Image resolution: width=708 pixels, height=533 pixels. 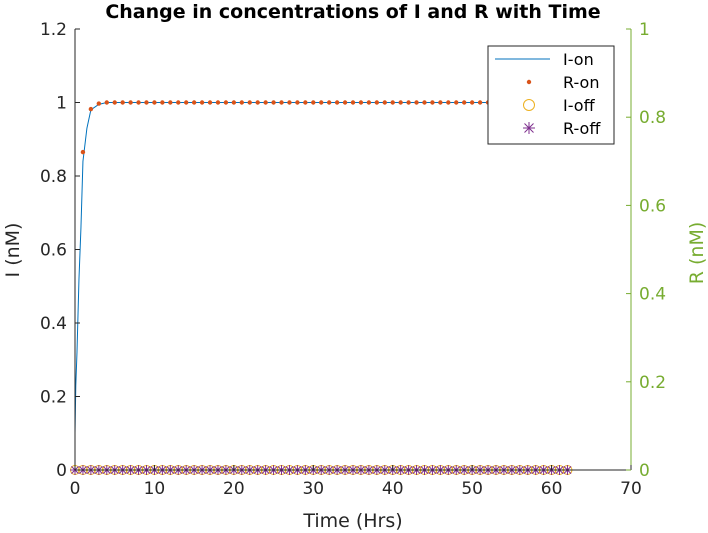 I want to click on legend-swatch-r-on, so click(x=529, y=82).